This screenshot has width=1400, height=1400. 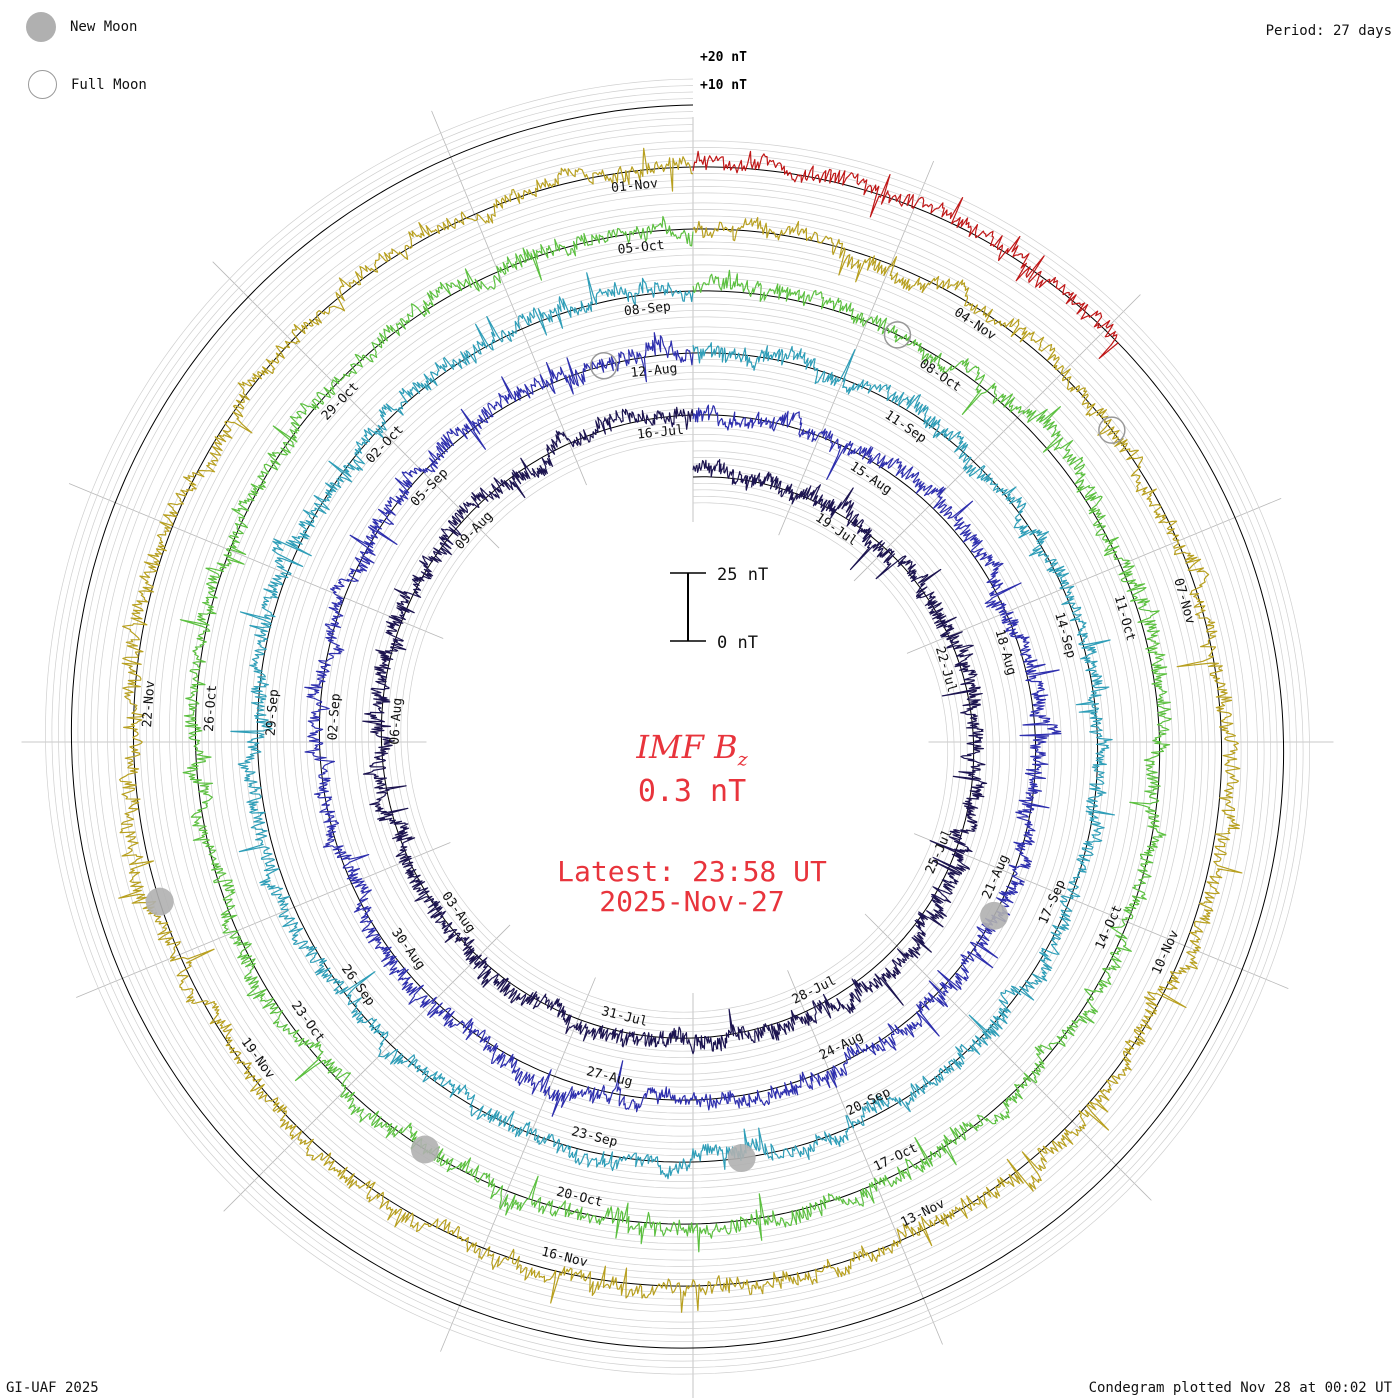 What do you see at coordinates (742, 575) in the screenshot?
I see `scale-bar-top-label: 25 nT` at bounding box center [742, 575].